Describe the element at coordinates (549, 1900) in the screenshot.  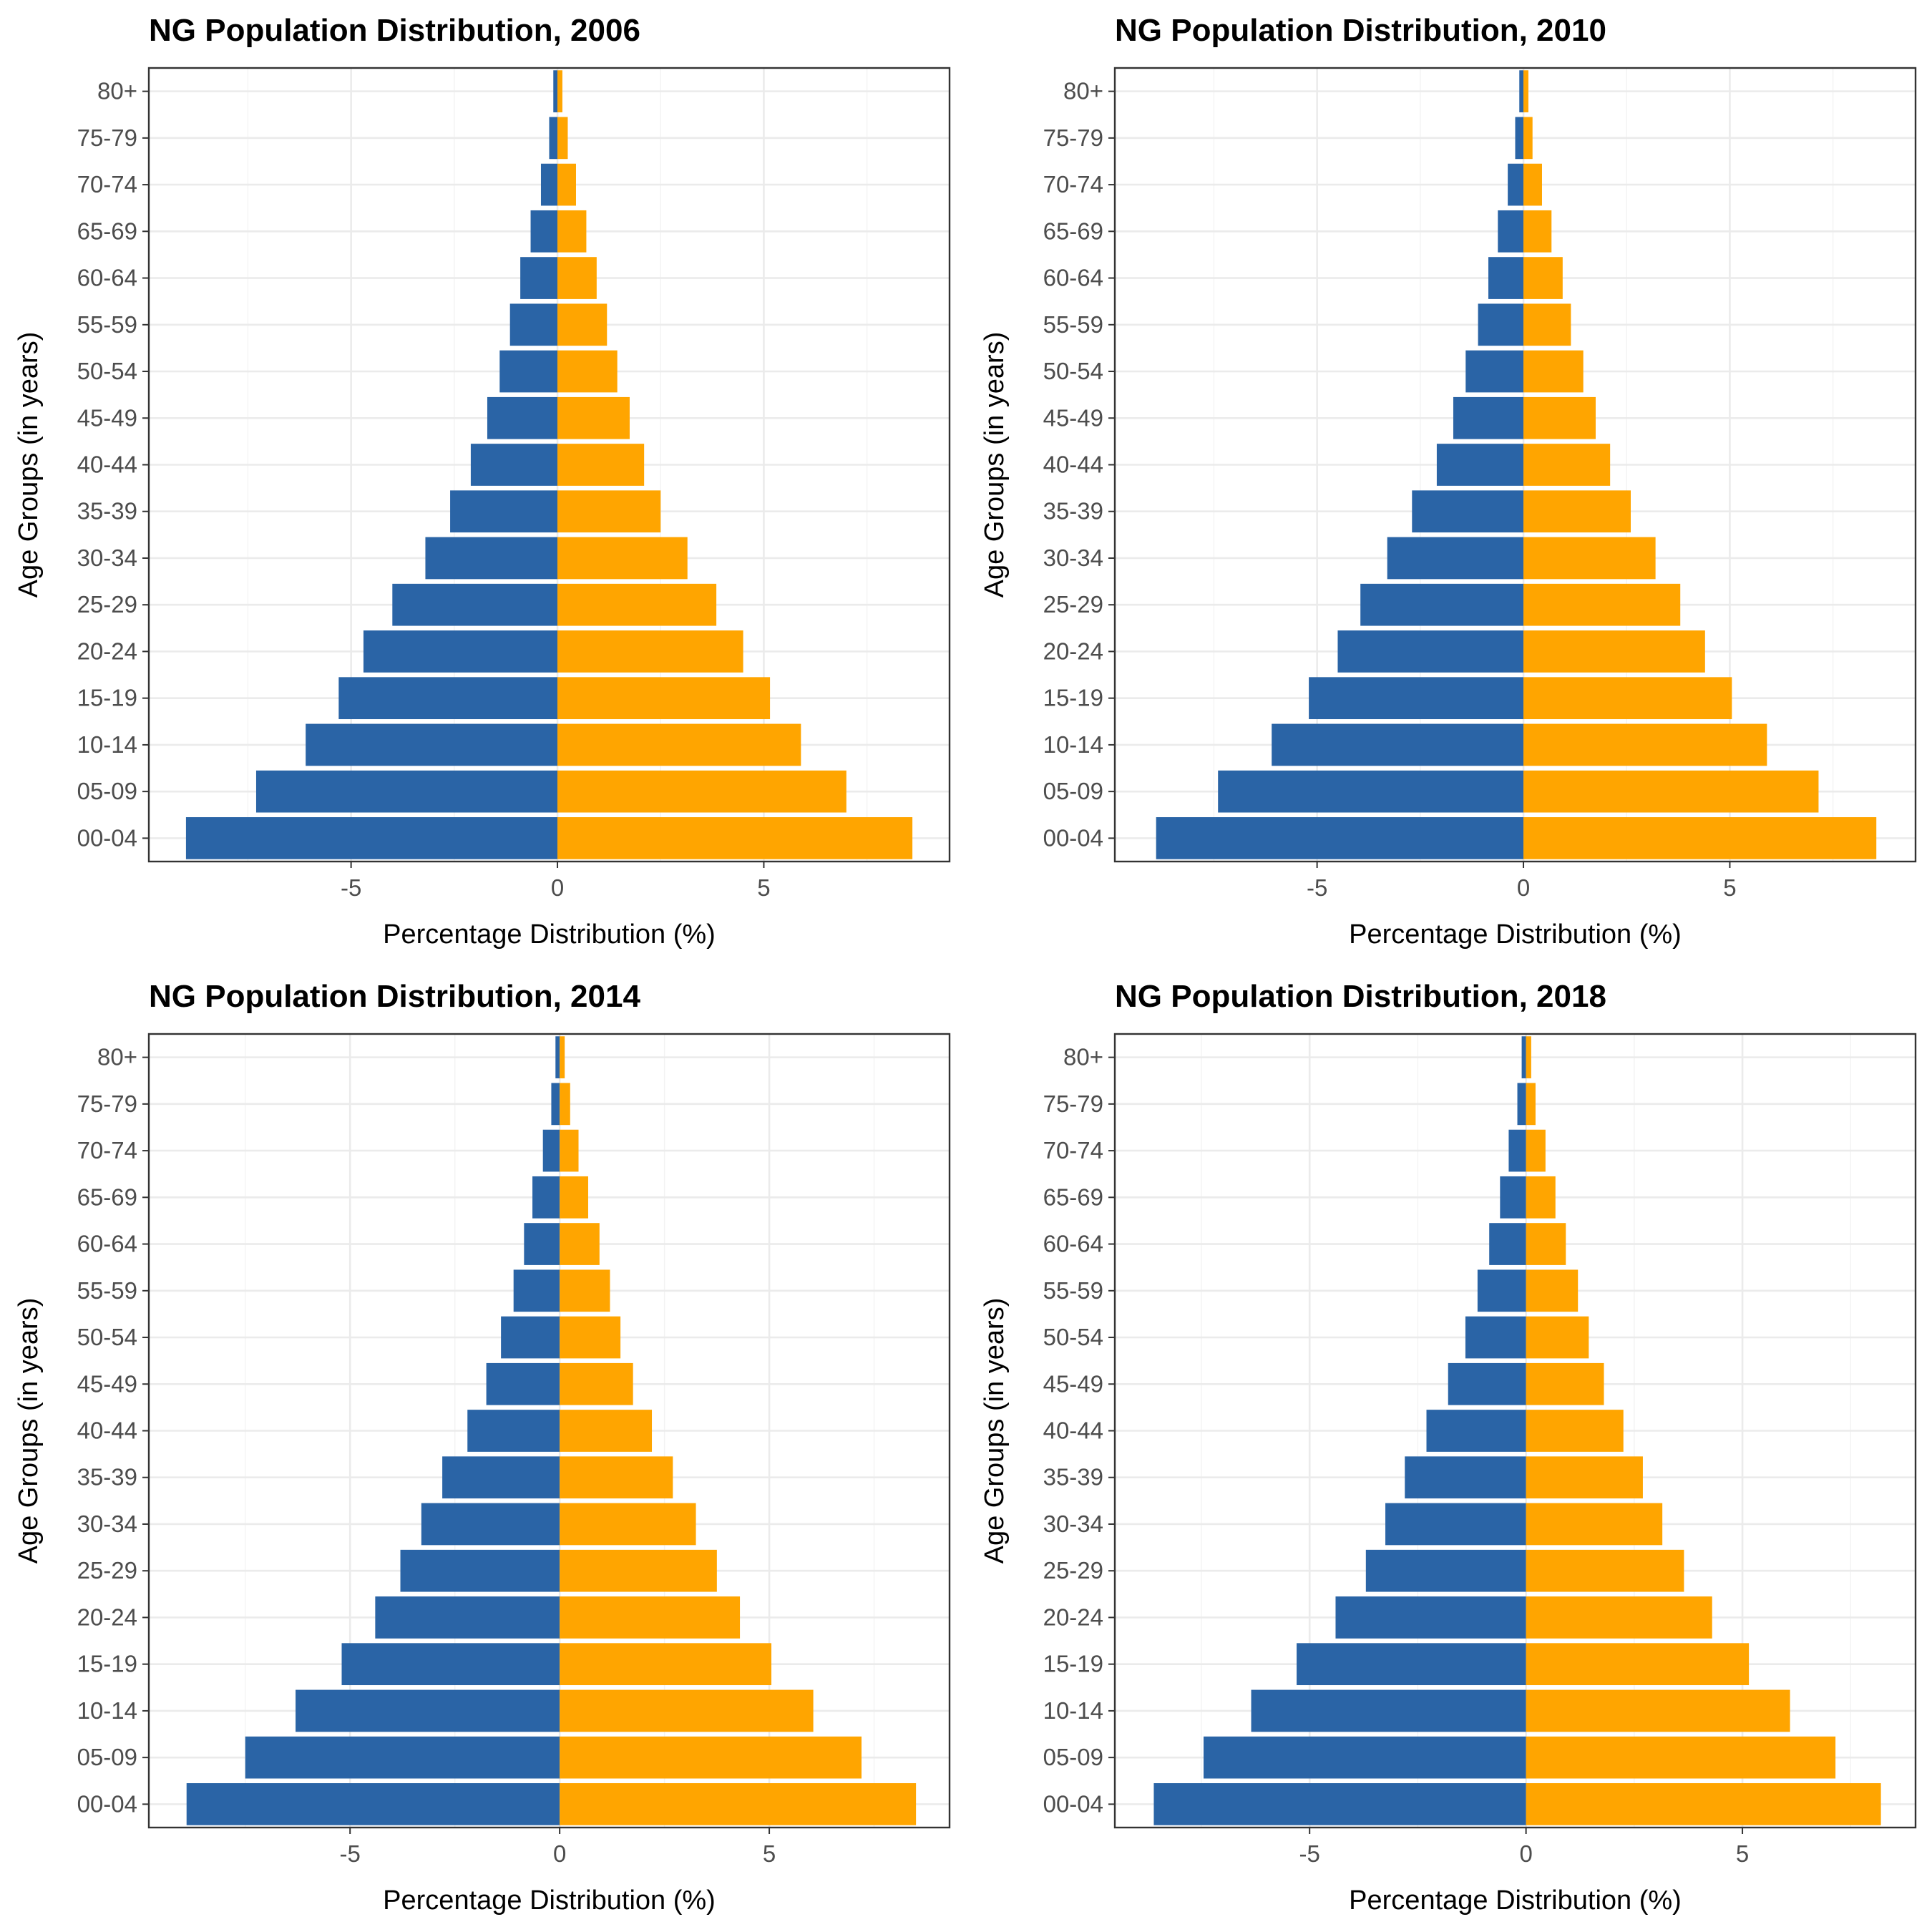
I see `x-axis-title: Percentage Distribution (%)` at that location.